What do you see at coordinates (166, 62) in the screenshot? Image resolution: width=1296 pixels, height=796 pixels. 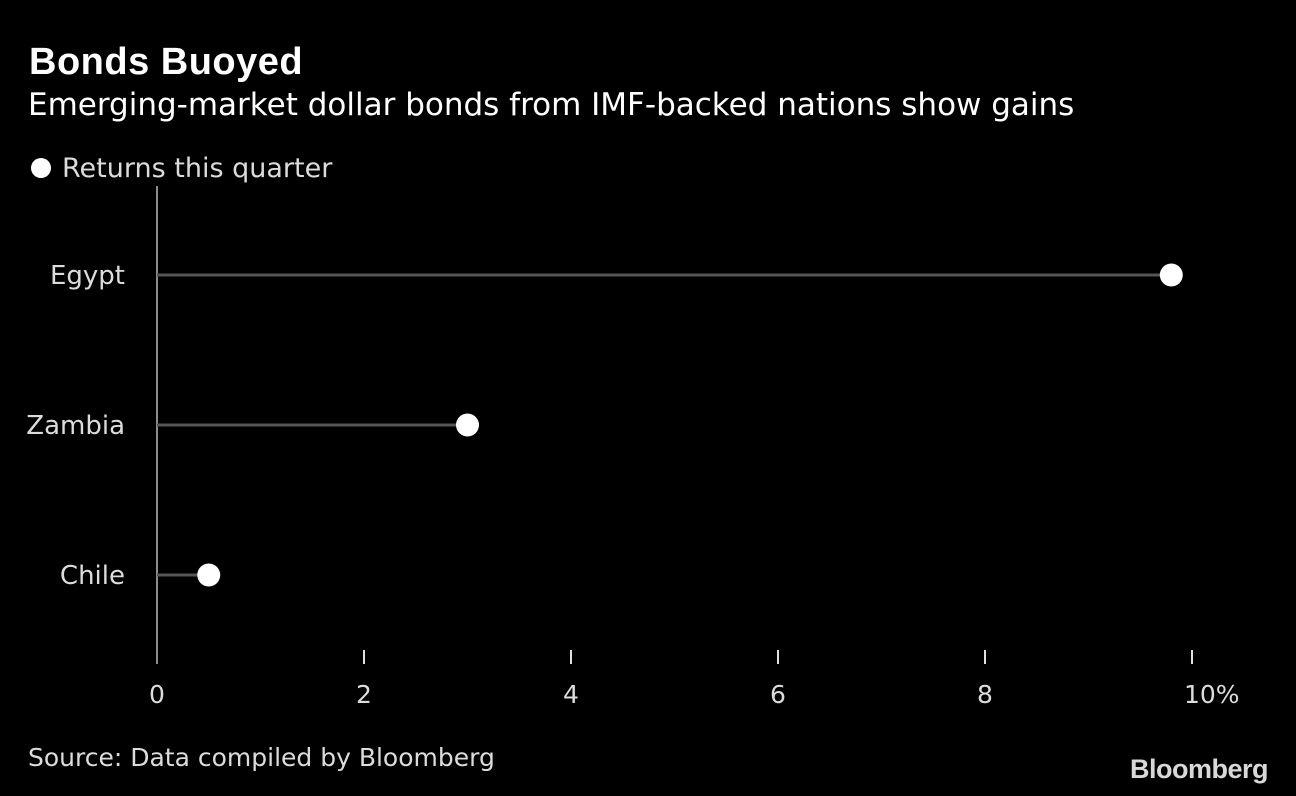 I see `chart-title: Bonds Buoyed` at bounding box center [166, 62].